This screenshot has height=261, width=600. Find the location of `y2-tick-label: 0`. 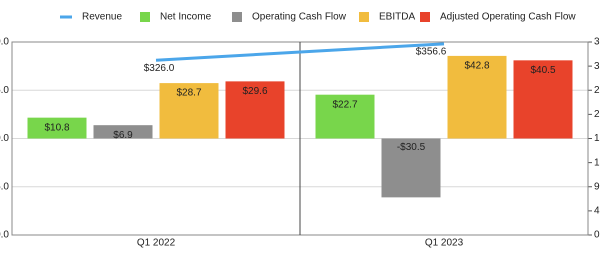

y2-tick-label: 0 is located at coordinates (597, 235).